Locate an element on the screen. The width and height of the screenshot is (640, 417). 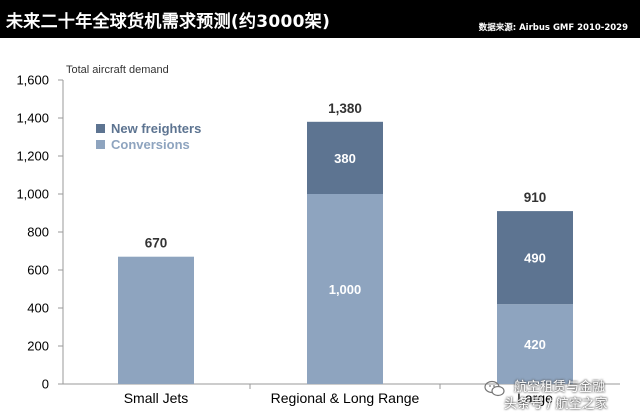
bar-total-label: 910 is located at coordinates (535, 197).